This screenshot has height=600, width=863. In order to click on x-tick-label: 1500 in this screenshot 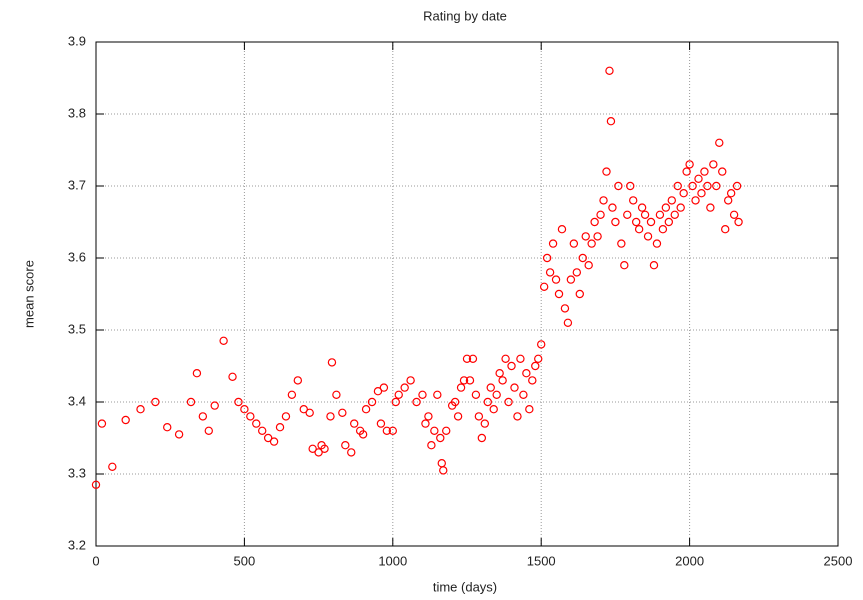, I will do `click(541, 560)`.